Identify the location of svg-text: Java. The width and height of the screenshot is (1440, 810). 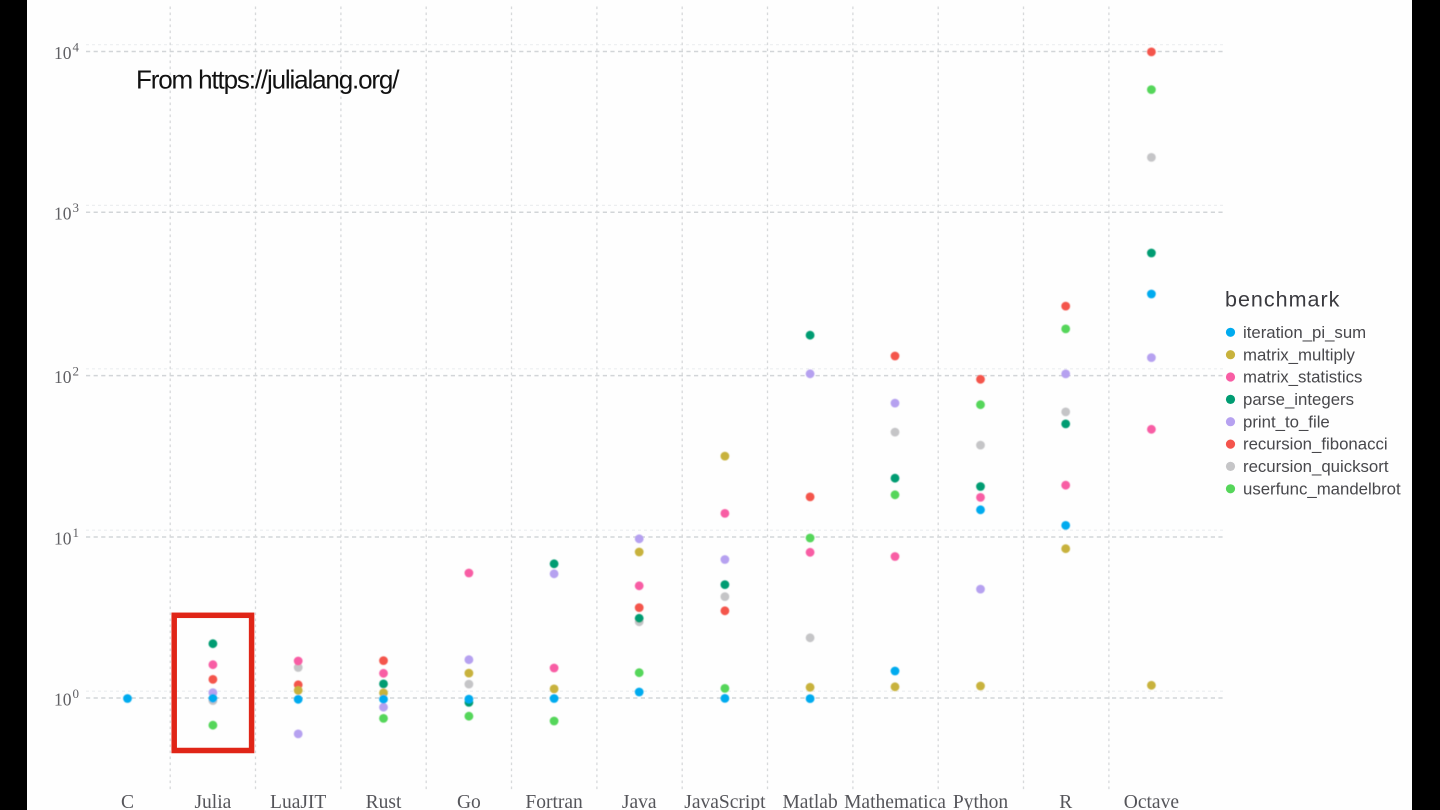
(639, 801).